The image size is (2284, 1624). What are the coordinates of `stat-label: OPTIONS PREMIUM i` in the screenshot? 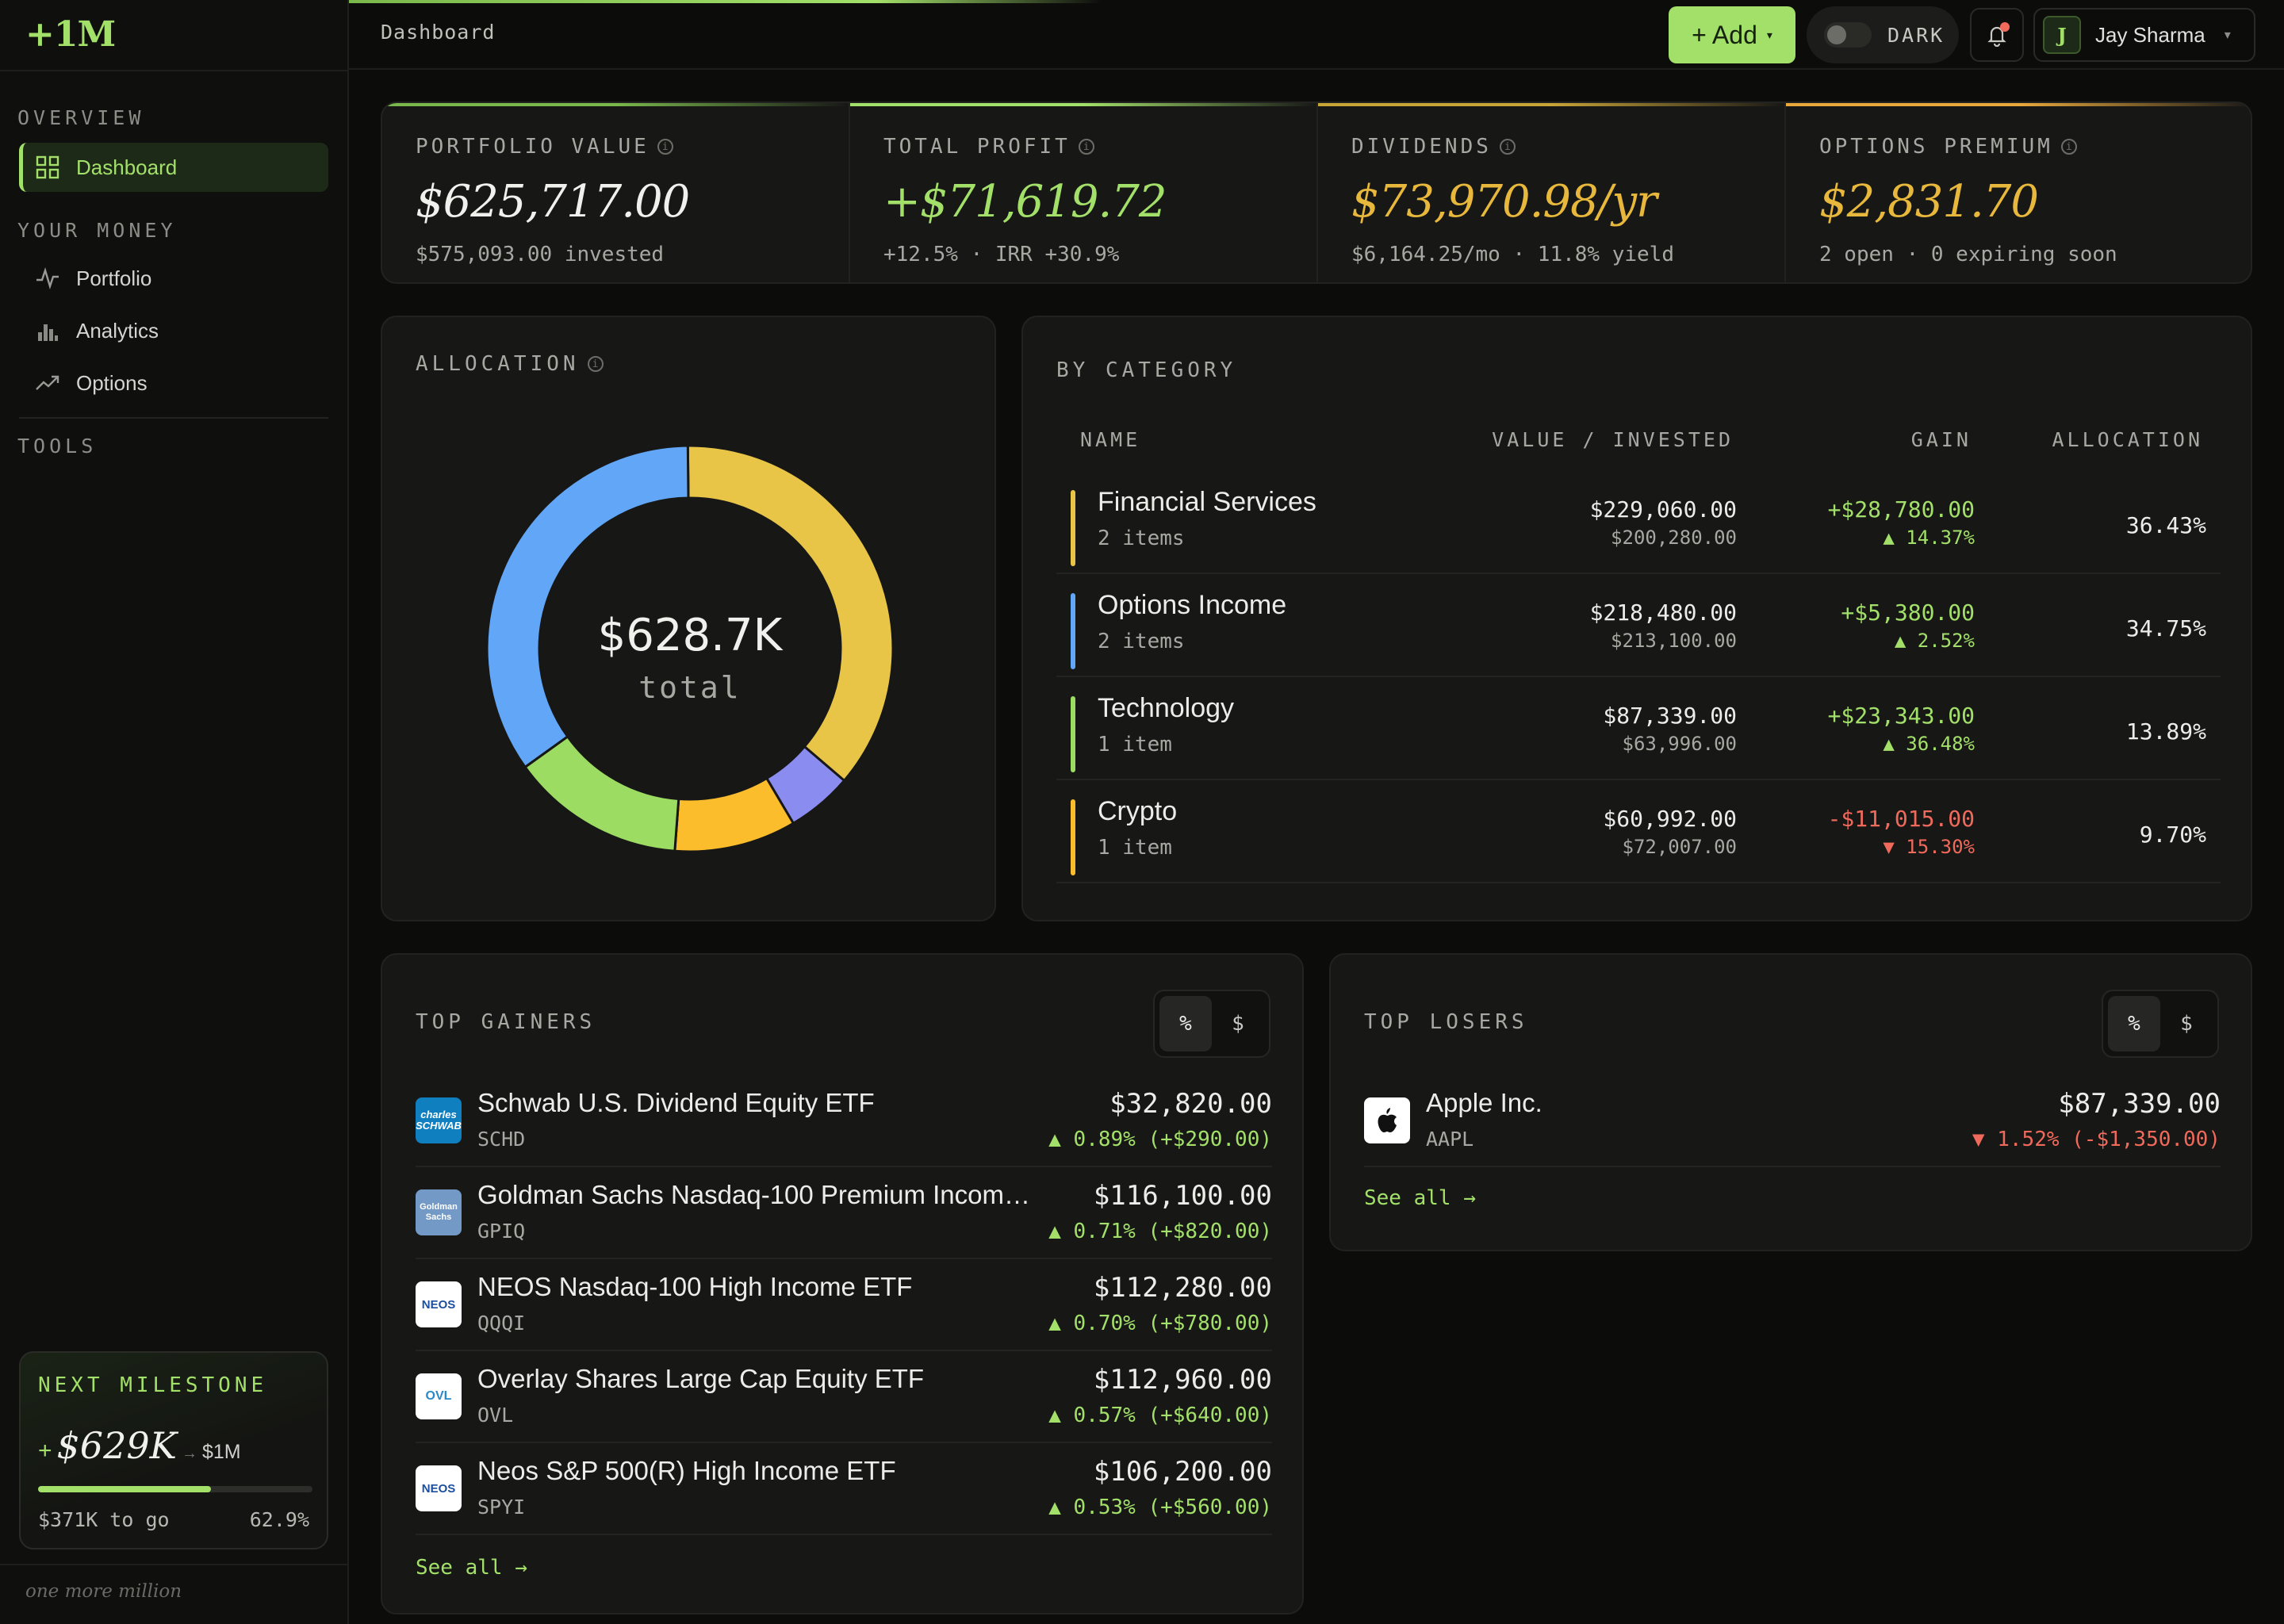 It's located at (1948, 147).